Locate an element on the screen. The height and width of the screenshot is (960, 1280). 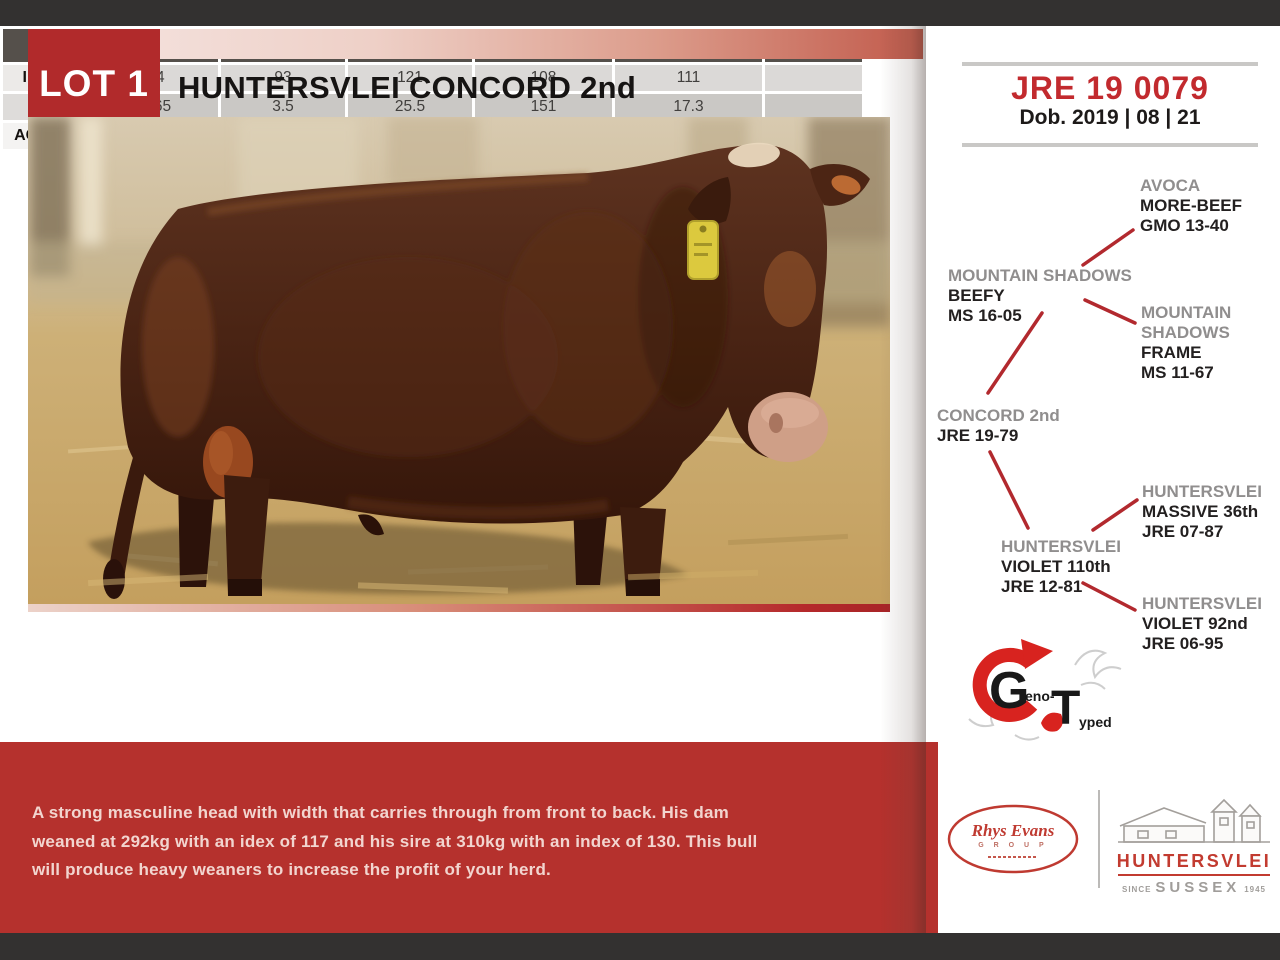
top-letterbox-bar is located at coordinates (640, 13).